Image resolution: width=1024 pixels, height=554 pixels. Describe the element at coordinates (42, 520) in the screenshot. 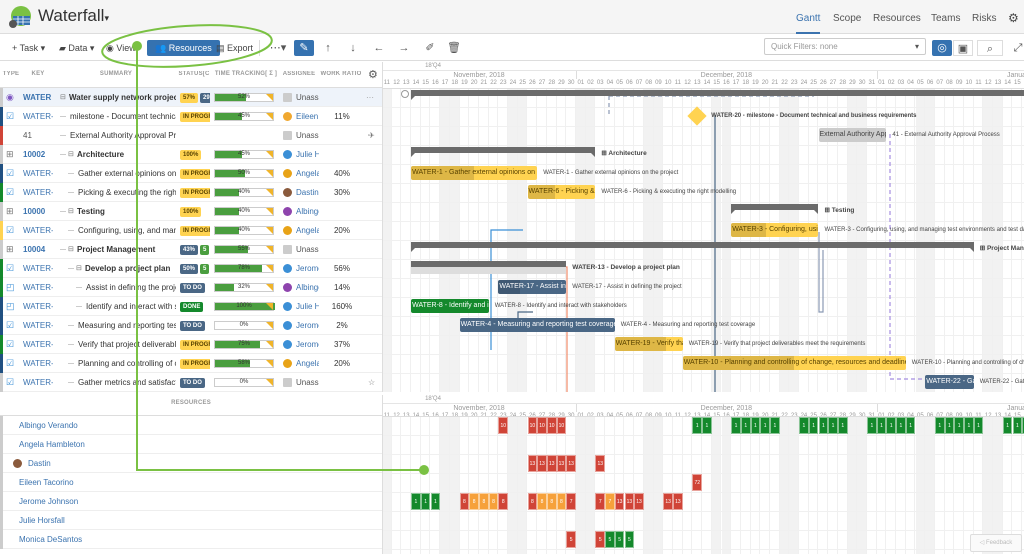

I see `resource-name: Julie Horsfall` at that location.